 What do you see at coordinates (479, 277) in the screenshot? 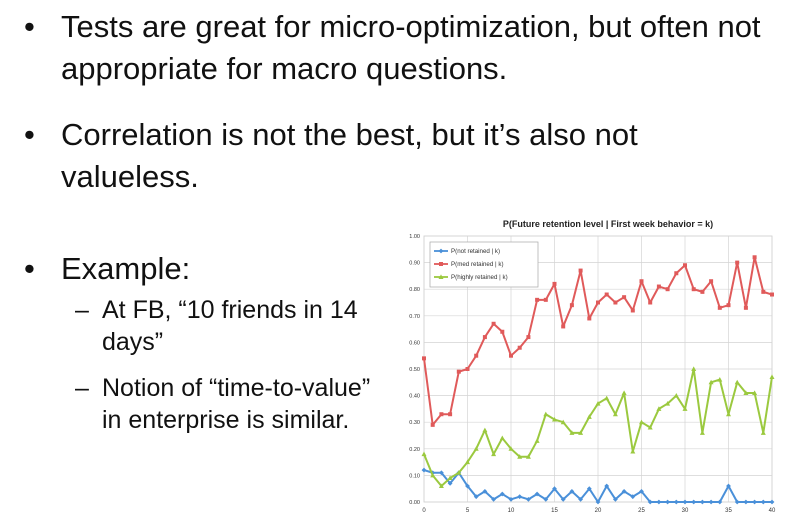
I see `legend-entry: P(highly retained | k)` at bounding box center [479, 277].